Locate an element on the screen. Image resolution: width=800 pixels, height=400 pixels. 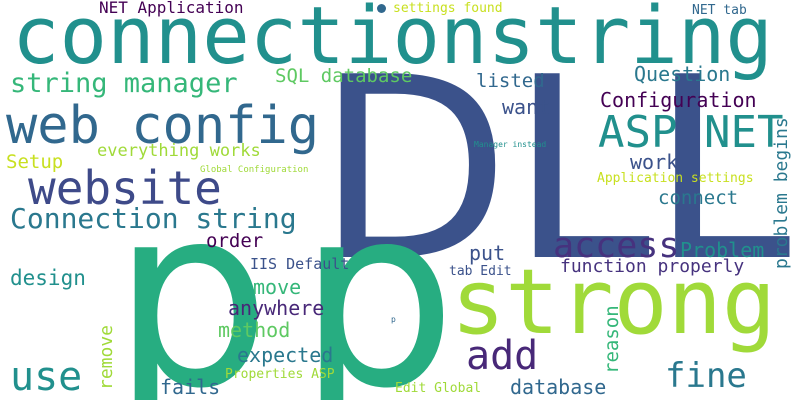
word-remove: remove is located at coordinates (106, 357).